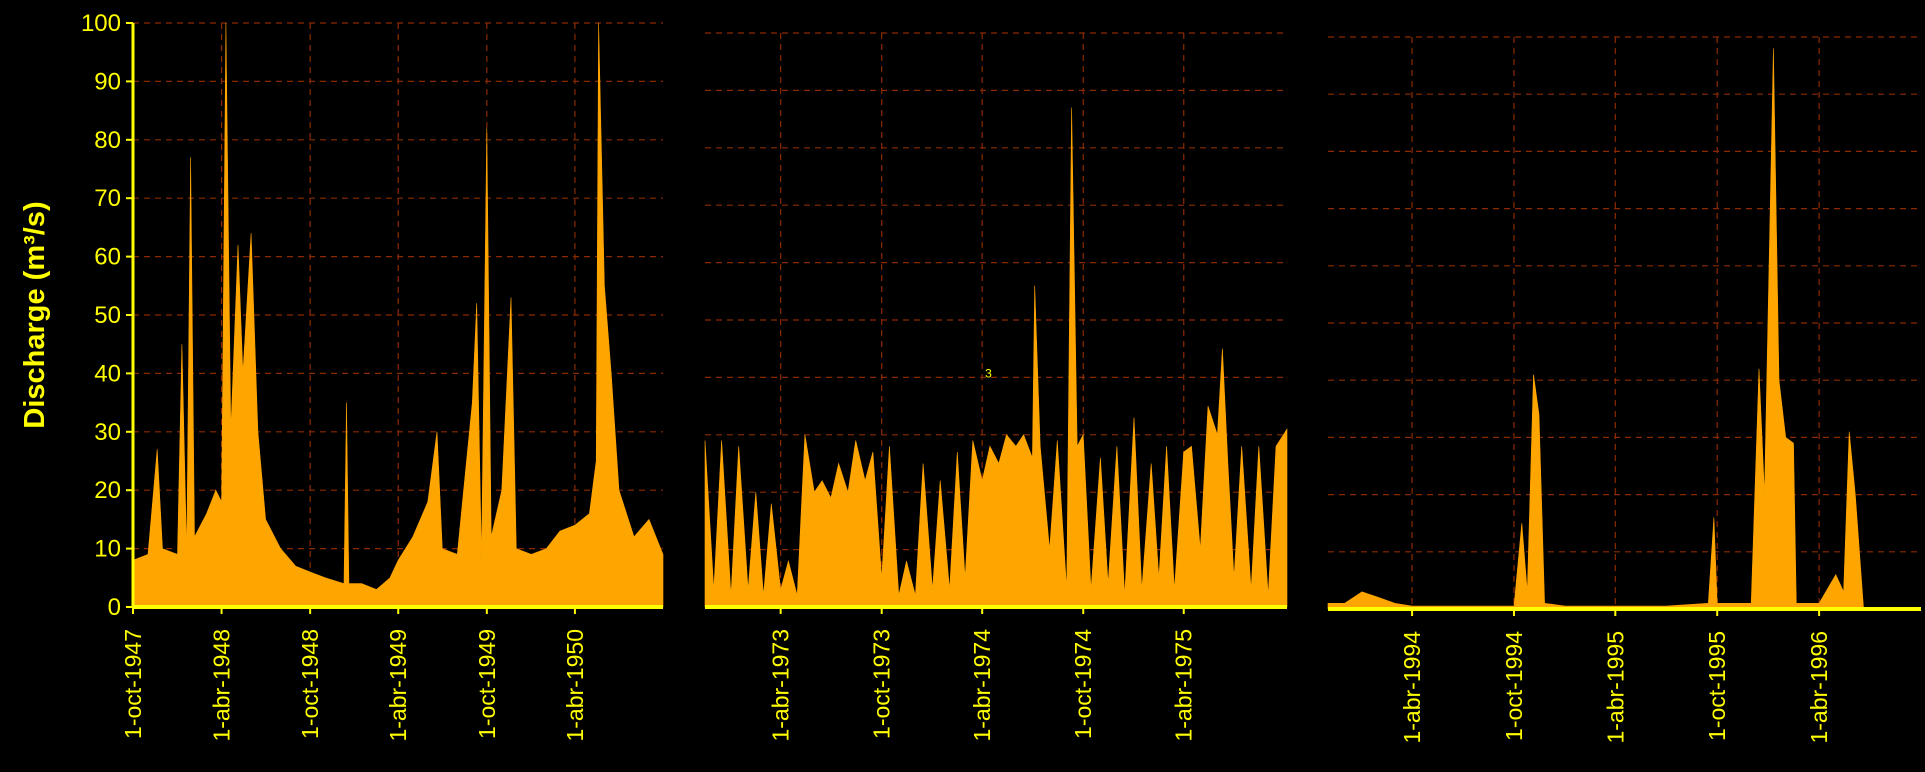  I want to click on x-tick-label: 1-abr-1995, so click(1615, 687).